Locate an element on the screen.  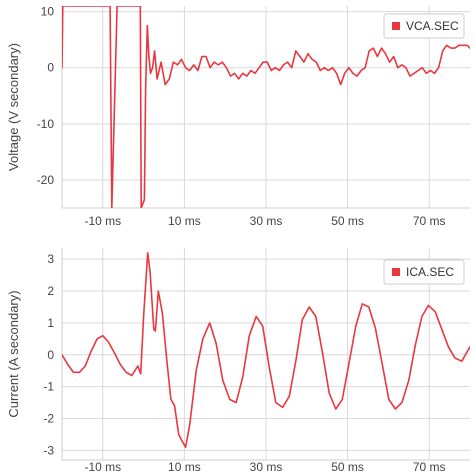
current-legend: ICA.SEC is located at coordinates (424, 272).